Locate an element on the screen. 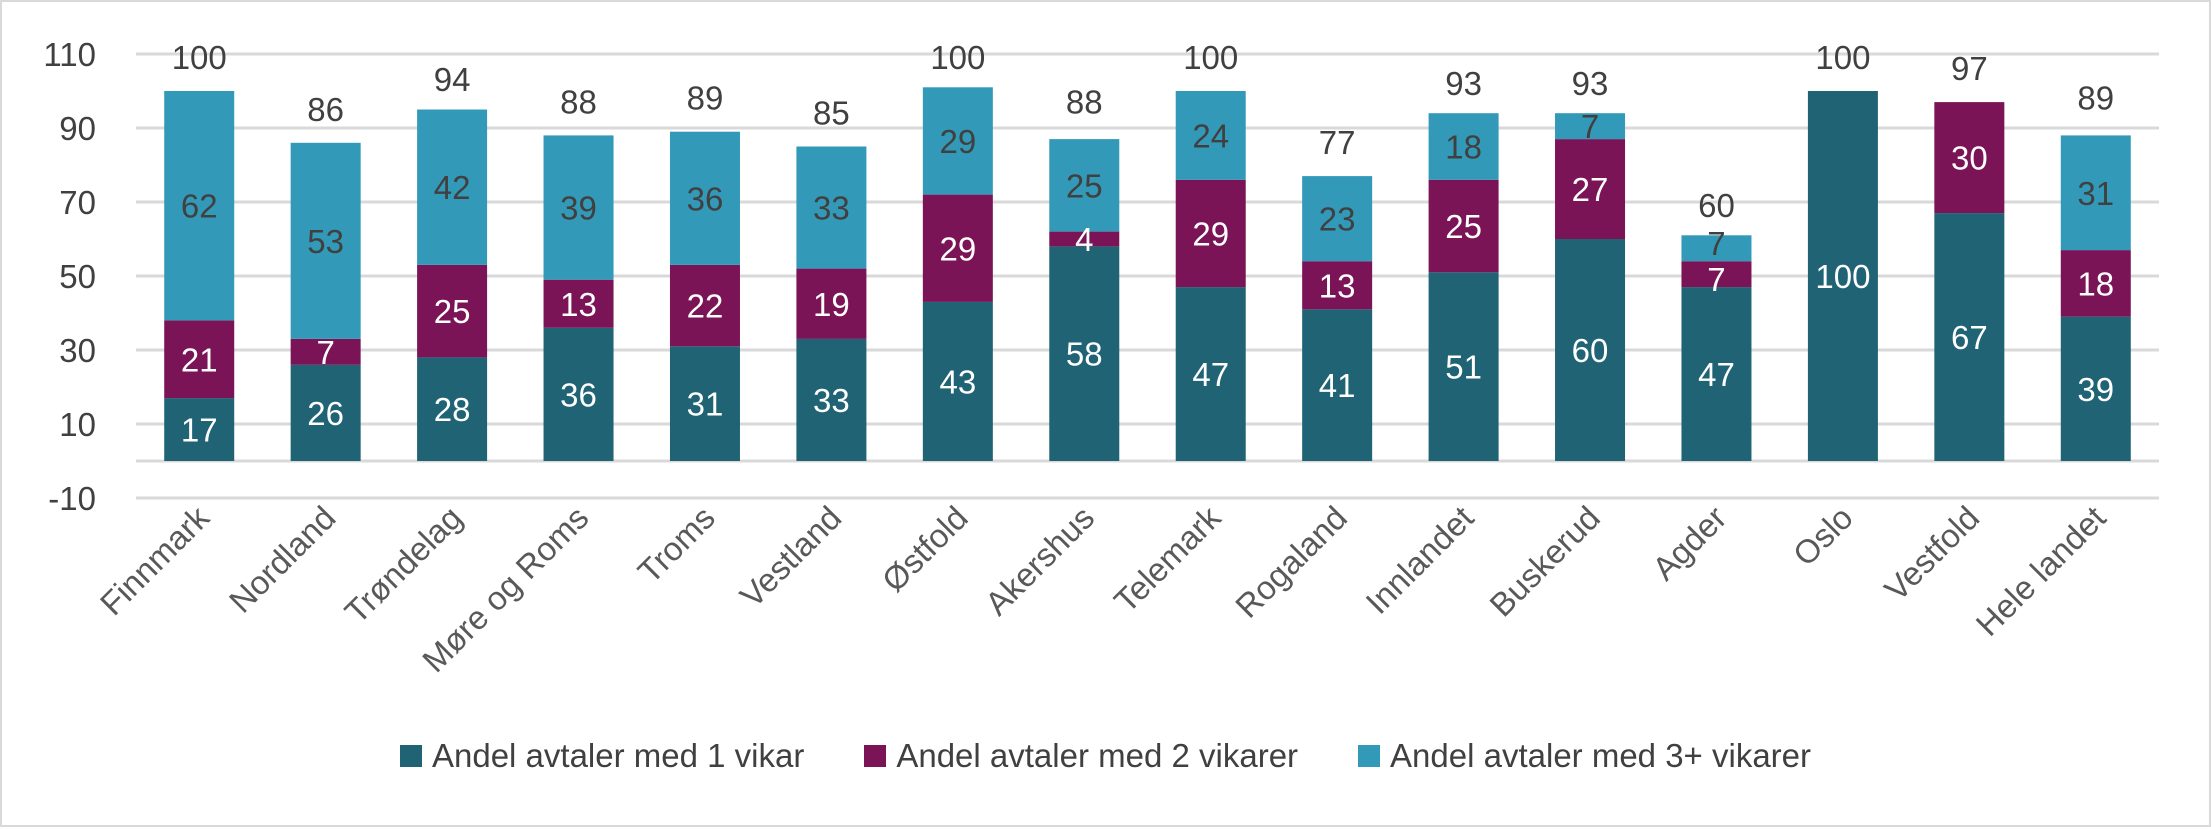  data-label: 43 is located at coordinates (957, 381).